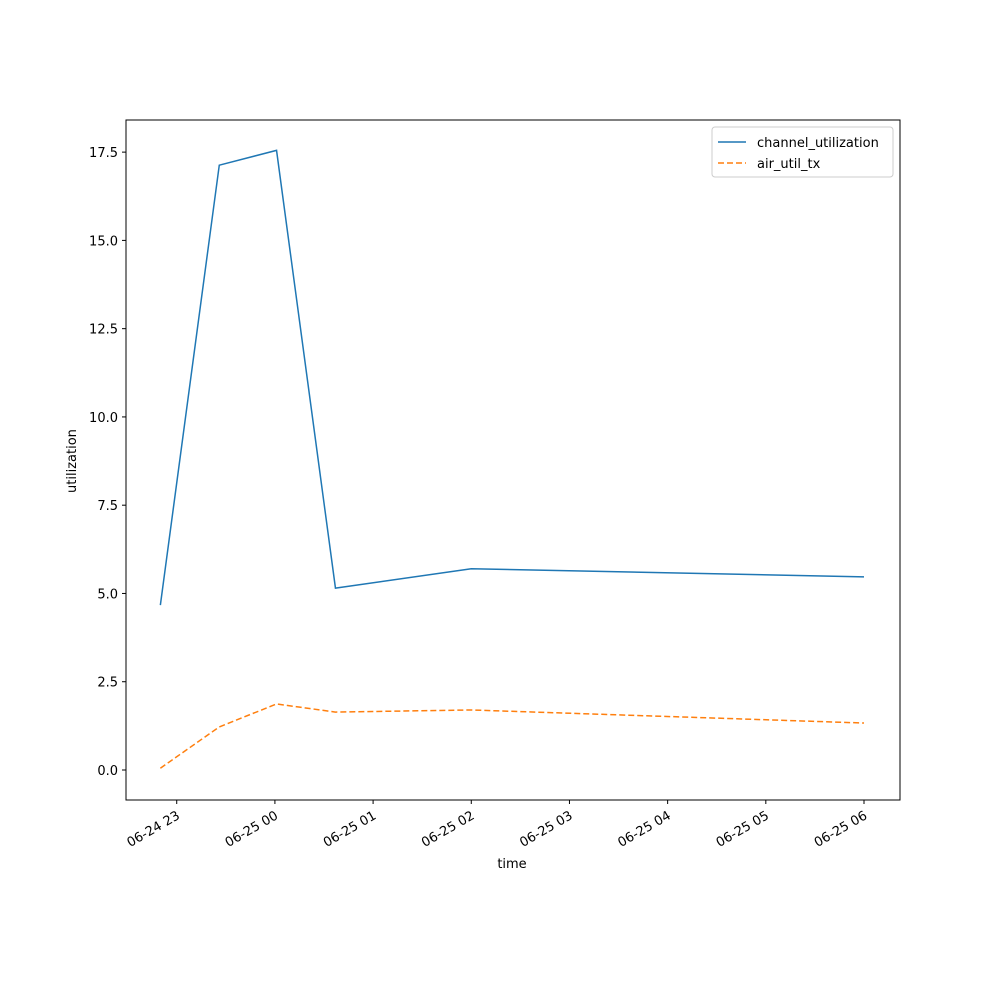  I want to click on legend-label: channel_utilization, so click(818, 143).